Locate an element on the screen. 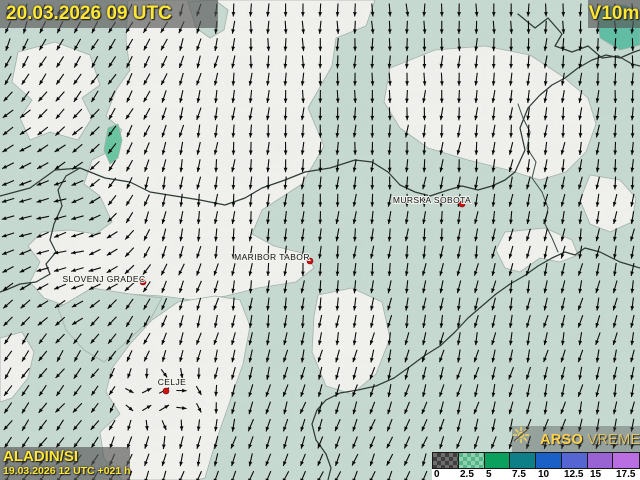  model-name-label: ALADIN/SI is located at coordinates (40, 456).